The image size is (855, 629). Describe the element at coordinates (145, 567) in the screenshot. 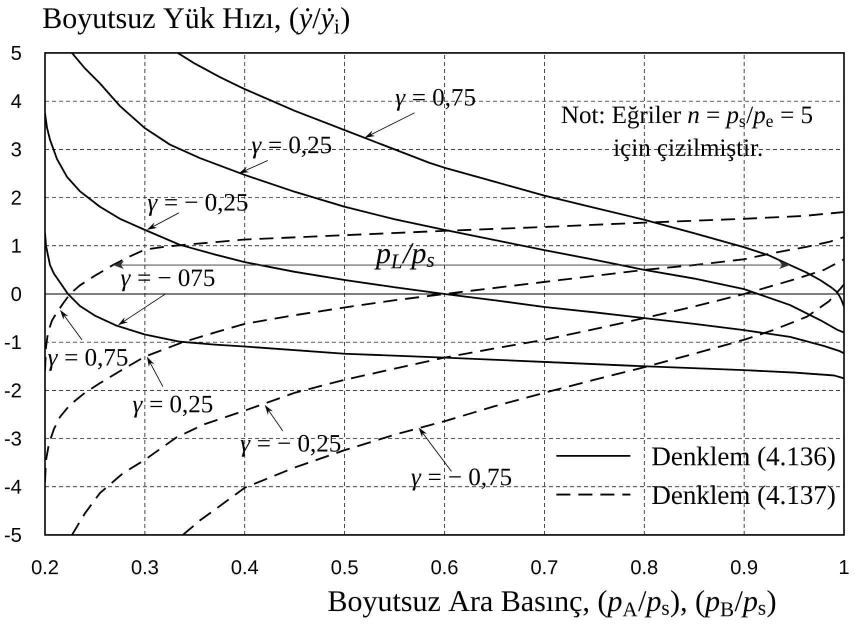

I see `x-tick-label: 0.3` at that location.